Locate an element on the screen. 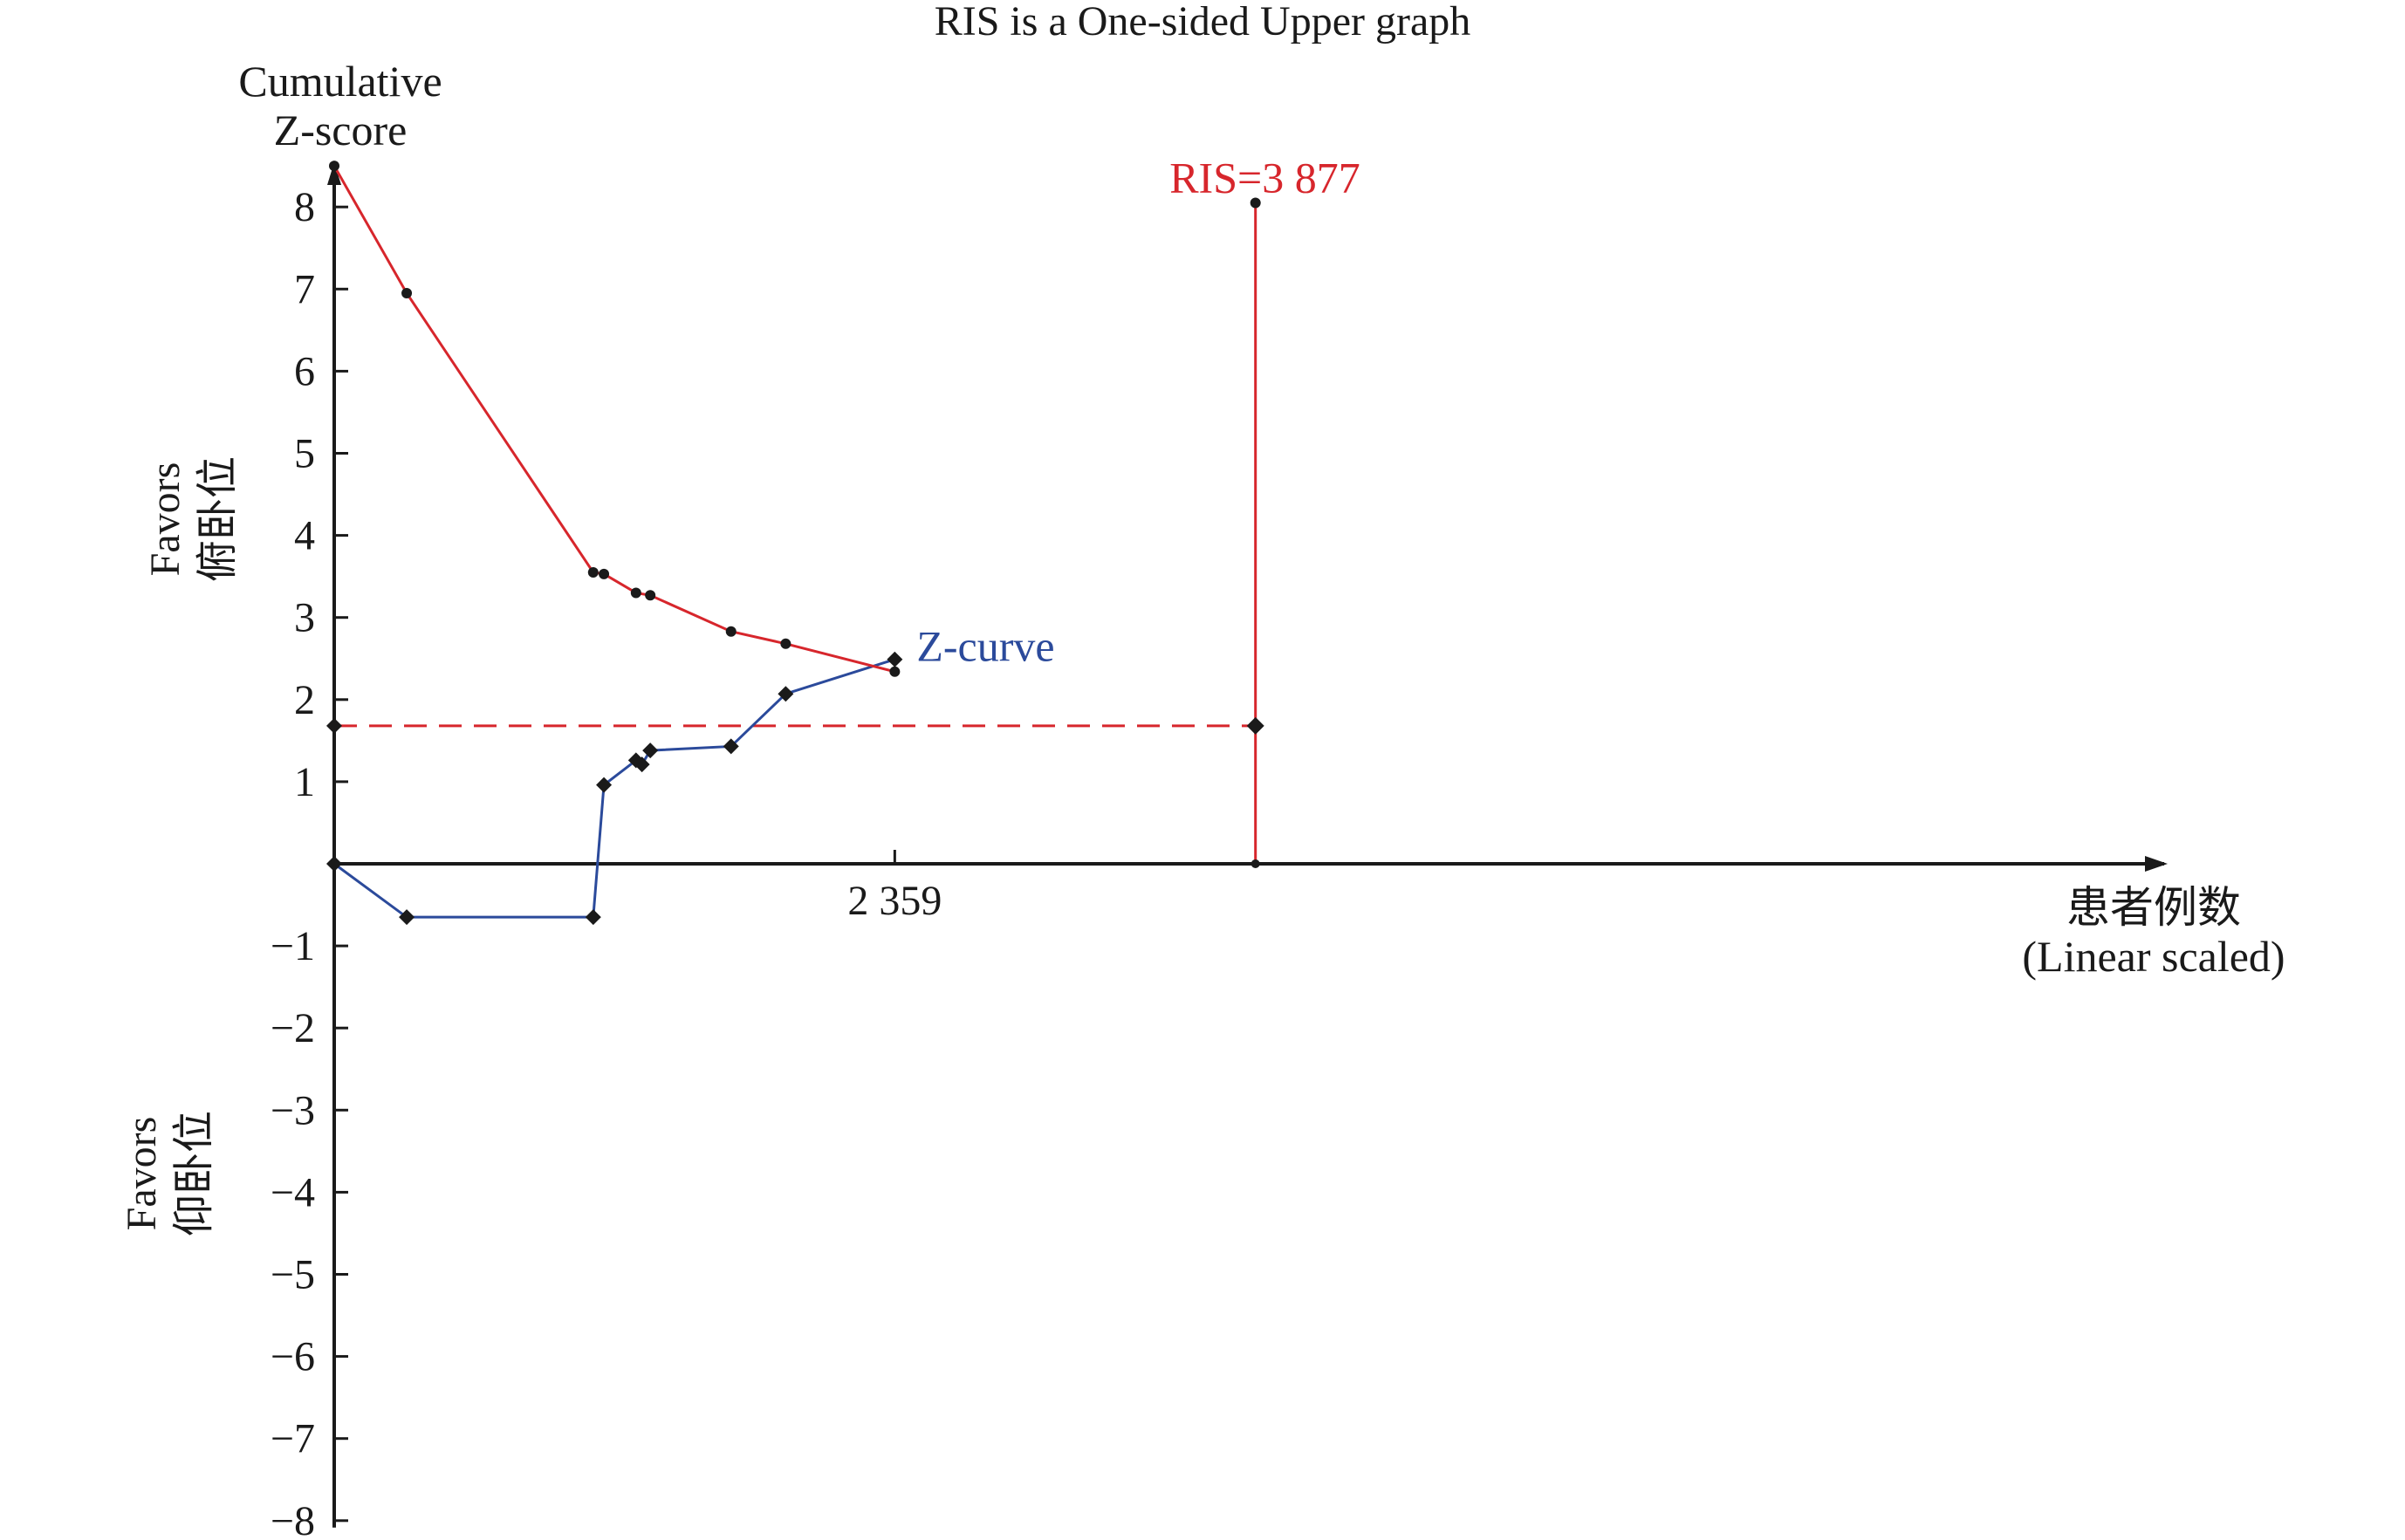  boundary-line is located at coordinates (613, 419).